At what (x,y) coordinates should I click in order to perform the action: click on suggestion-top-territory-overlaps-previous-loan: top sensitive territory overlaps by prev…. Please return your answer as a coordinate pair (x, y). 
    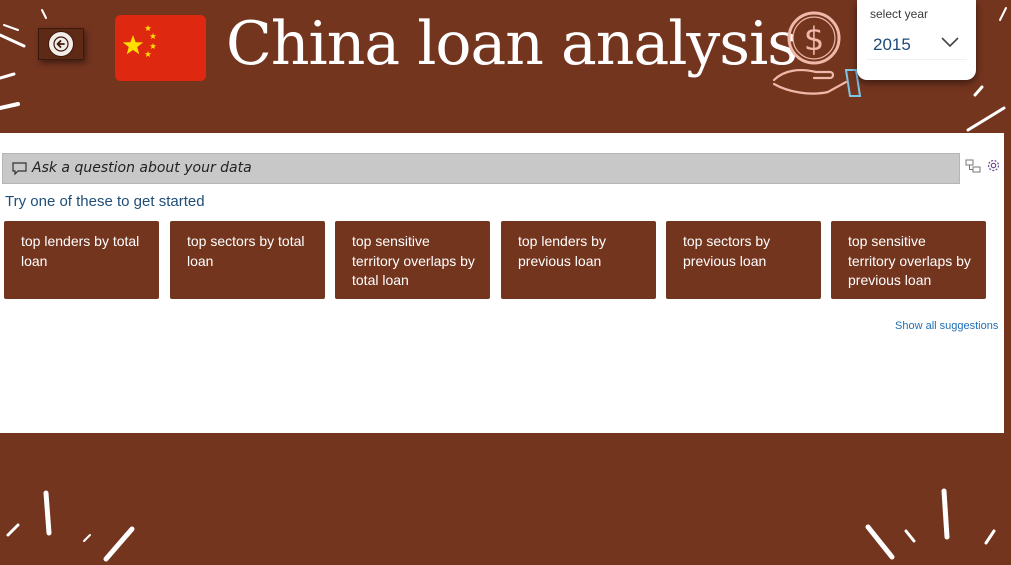
    Looking at the image, I should click on (908, 260).